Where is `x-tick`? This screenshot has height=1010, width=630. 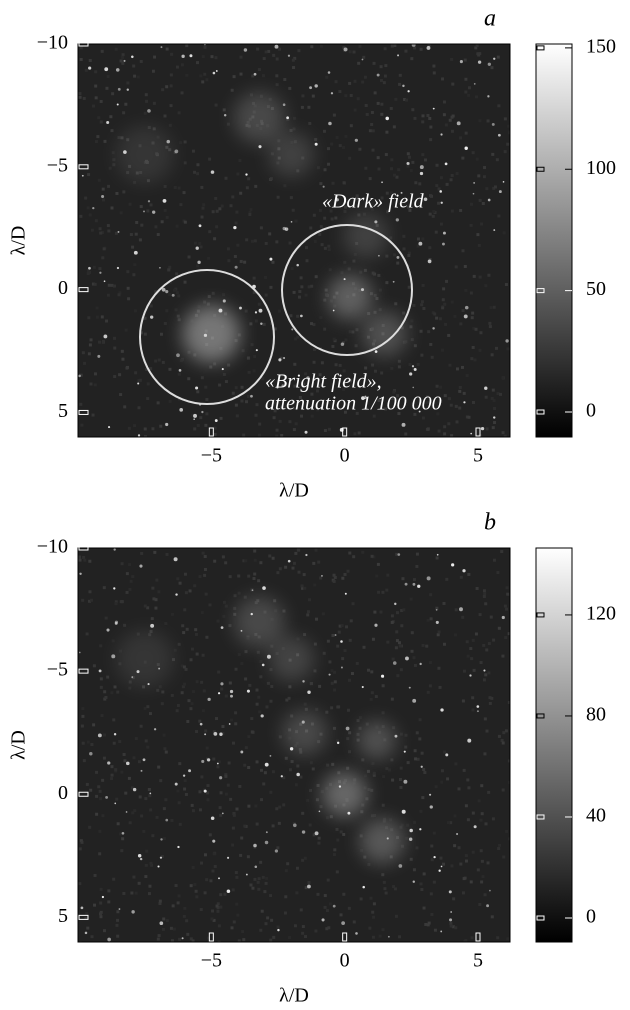
x-tick is located at coordinates (211, 432).